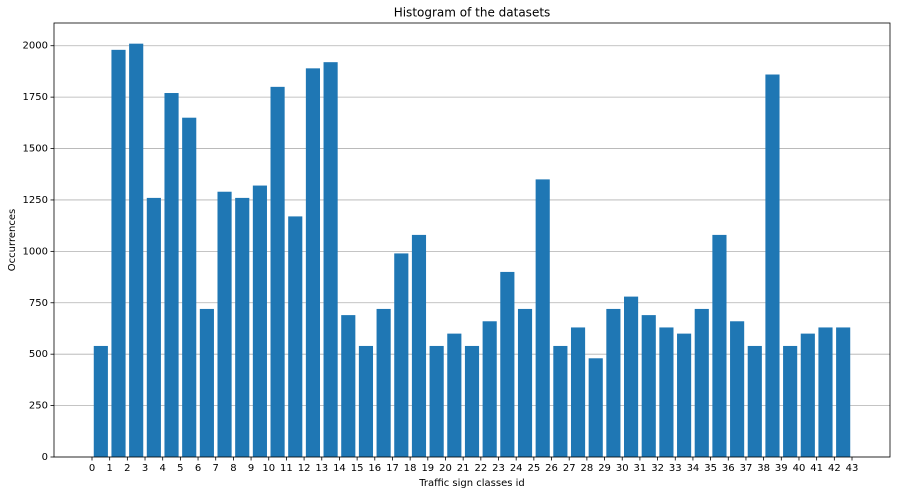 The height and width of the screenshot is (496, 901). I want to click on x-tick-label: 17, so click(392, 468).